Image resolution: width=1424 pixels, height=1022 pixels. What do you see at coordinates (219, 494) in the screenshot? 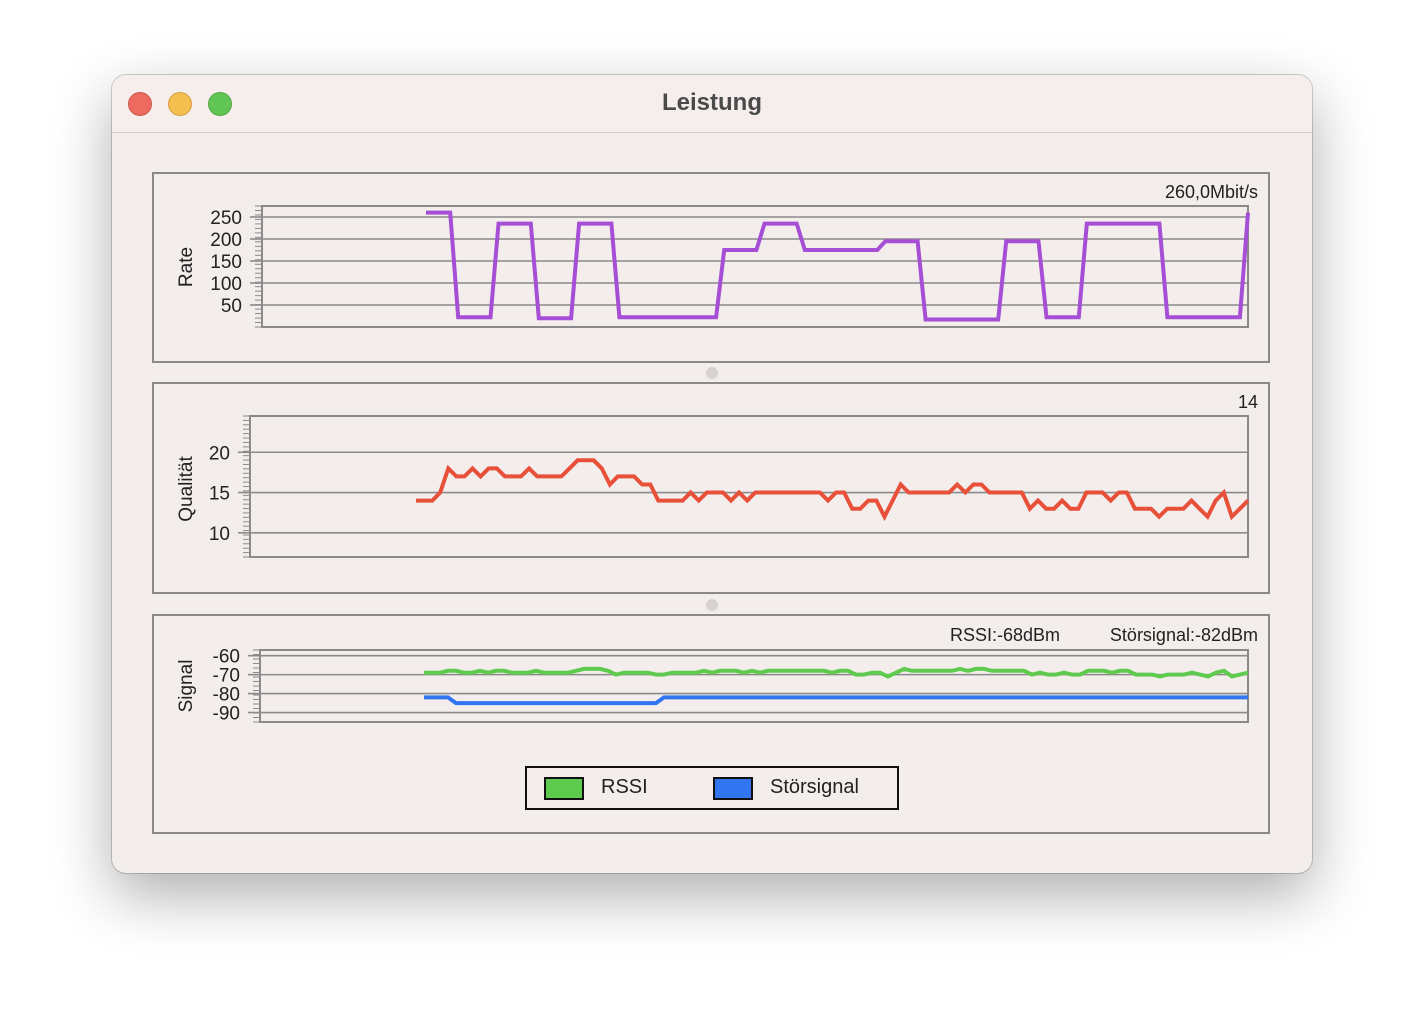
I see `y-tick-label: 15` at bounding box center [219, 494].